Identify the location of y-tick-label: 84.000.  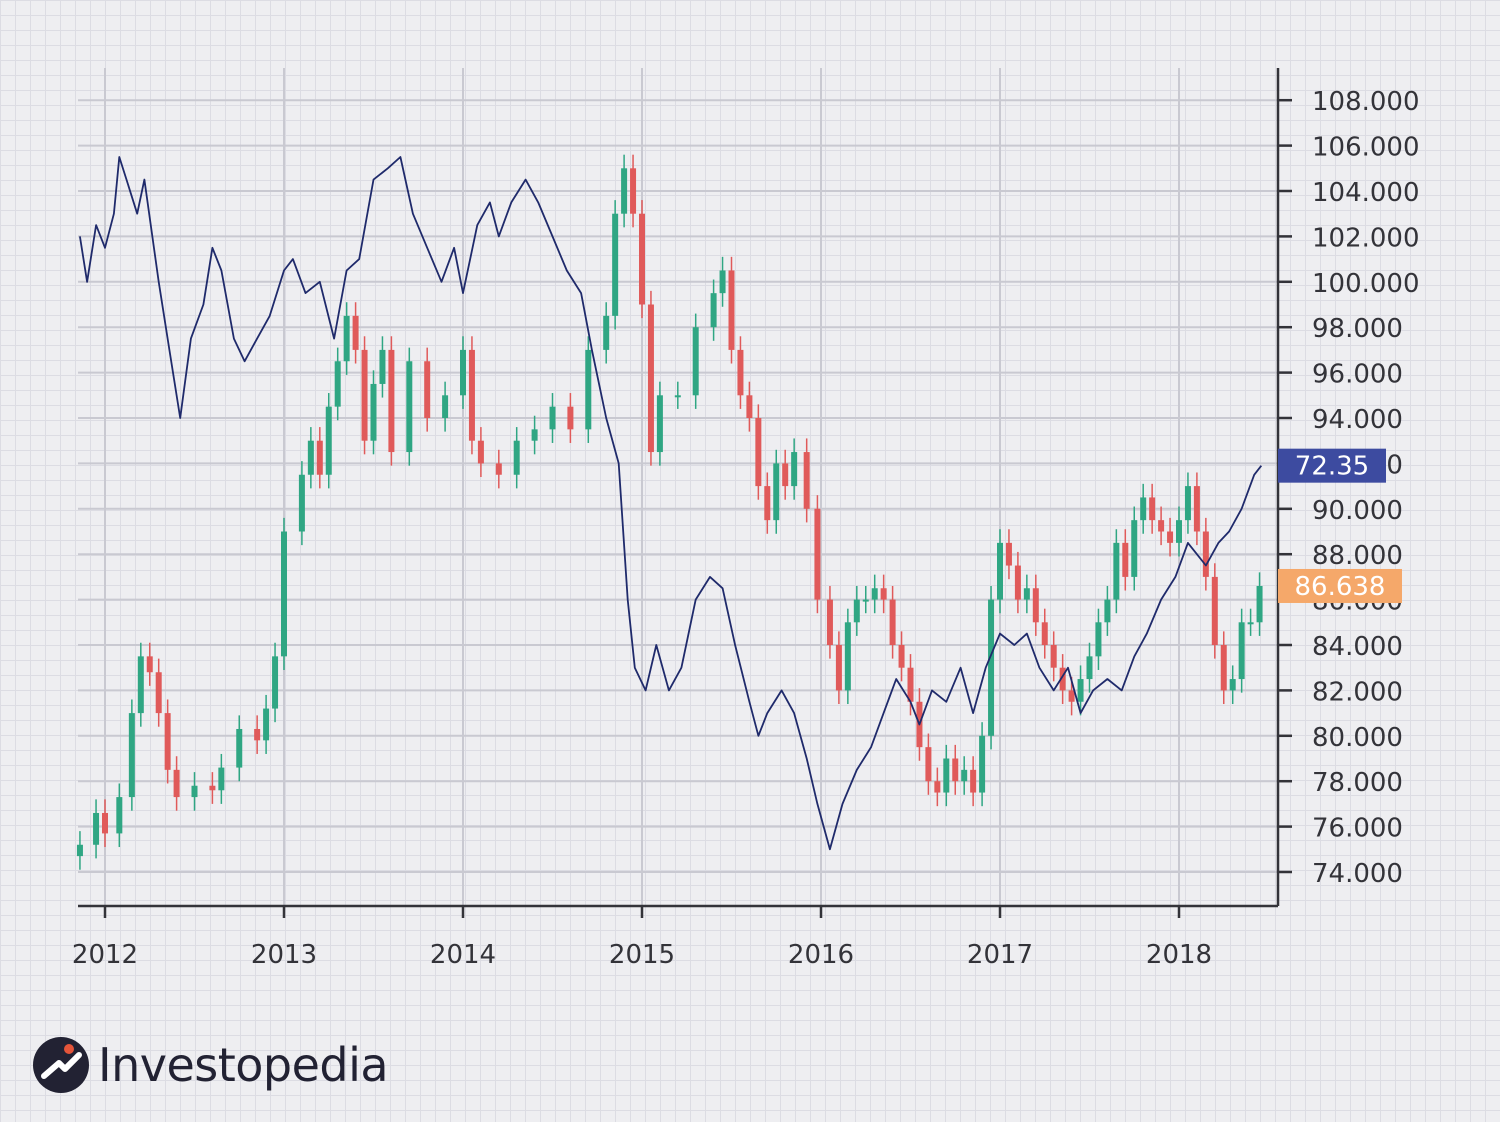
(1357, 647).